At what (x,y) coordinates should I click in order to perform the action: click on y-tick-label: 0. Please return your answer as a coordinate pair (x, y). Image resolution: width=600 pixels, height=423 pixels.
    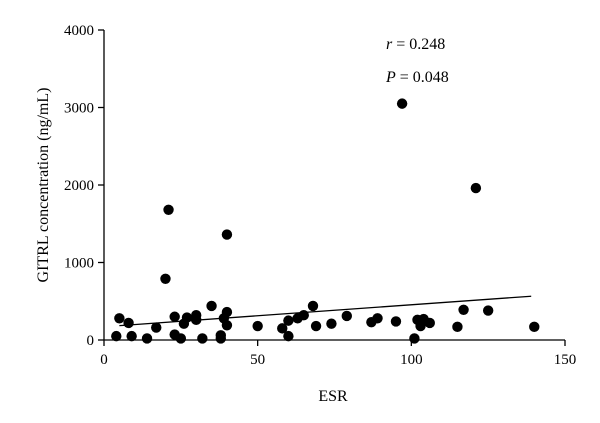
    Looking at the image, I should click on (91, 341).